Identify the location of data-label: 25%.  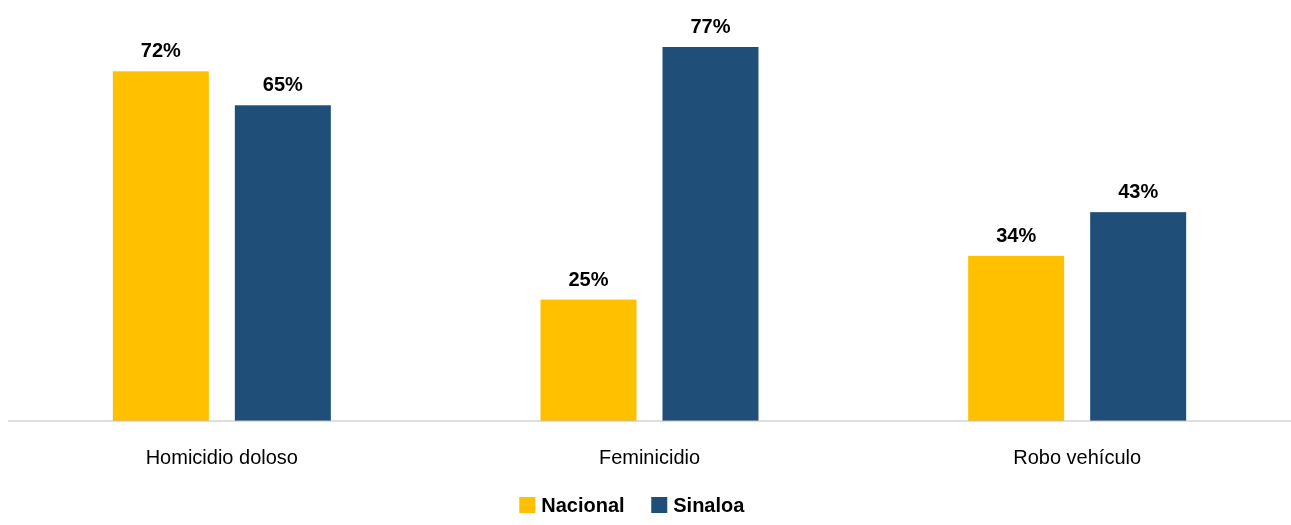
(588, 278).